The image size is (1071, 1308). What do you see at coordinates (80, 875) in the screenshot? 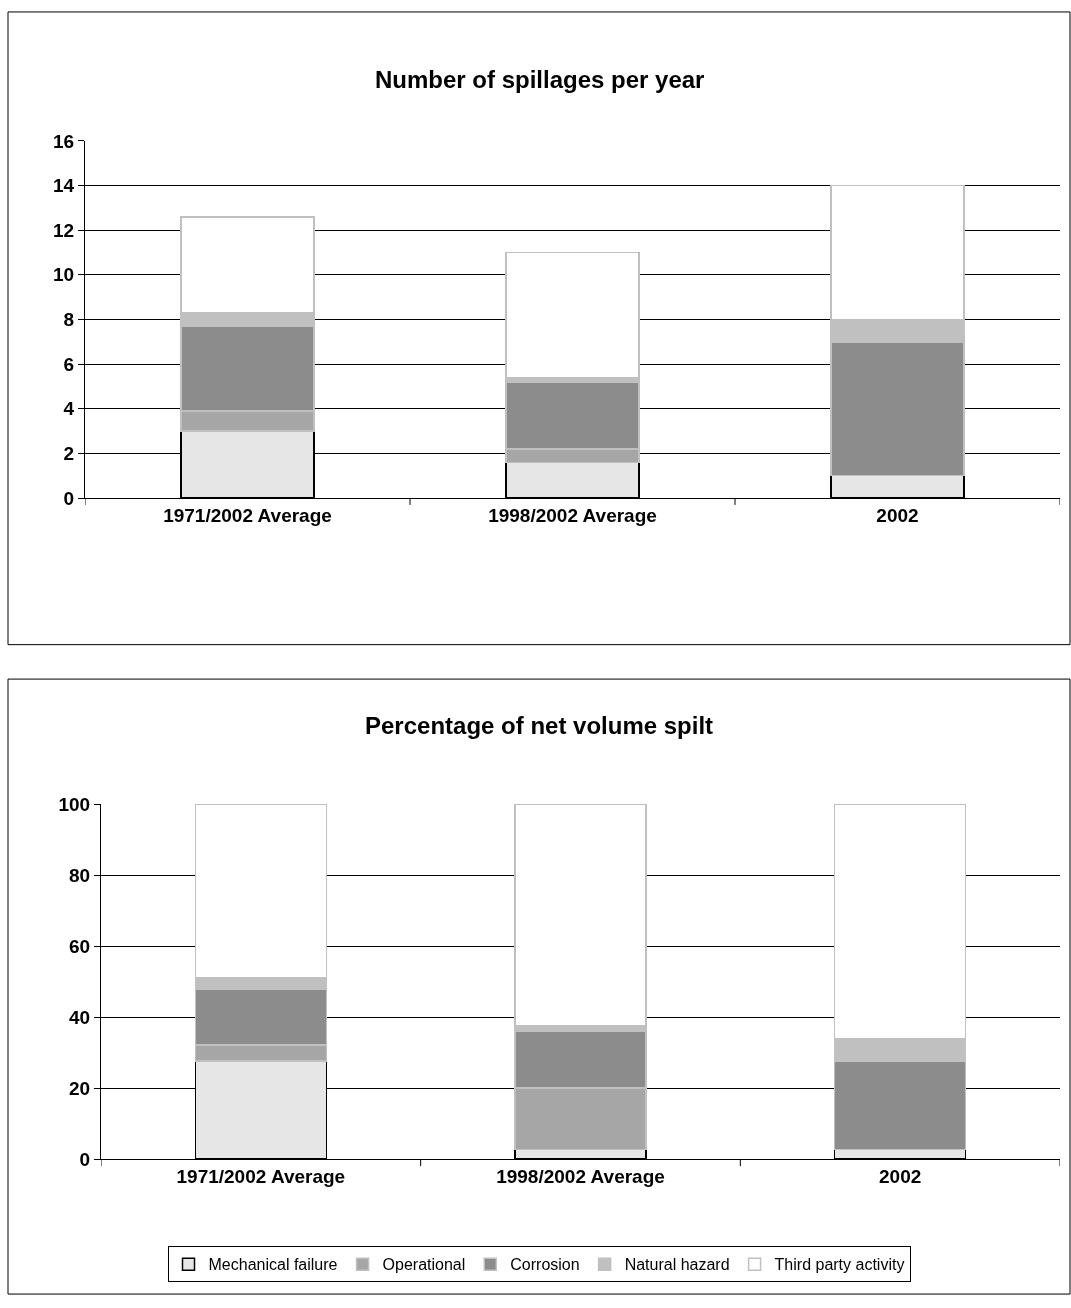
I see `y-tick-label: 80` at bounding box center [80, 875].